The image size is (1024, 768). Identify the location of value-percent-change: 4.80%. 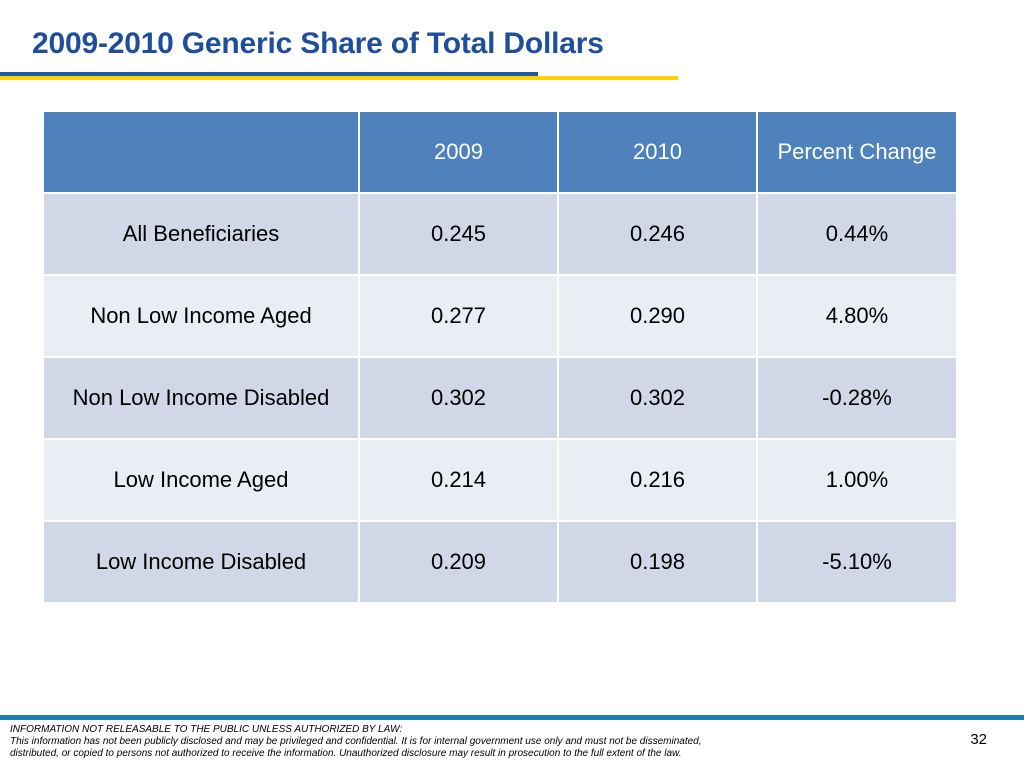
(857, 316).